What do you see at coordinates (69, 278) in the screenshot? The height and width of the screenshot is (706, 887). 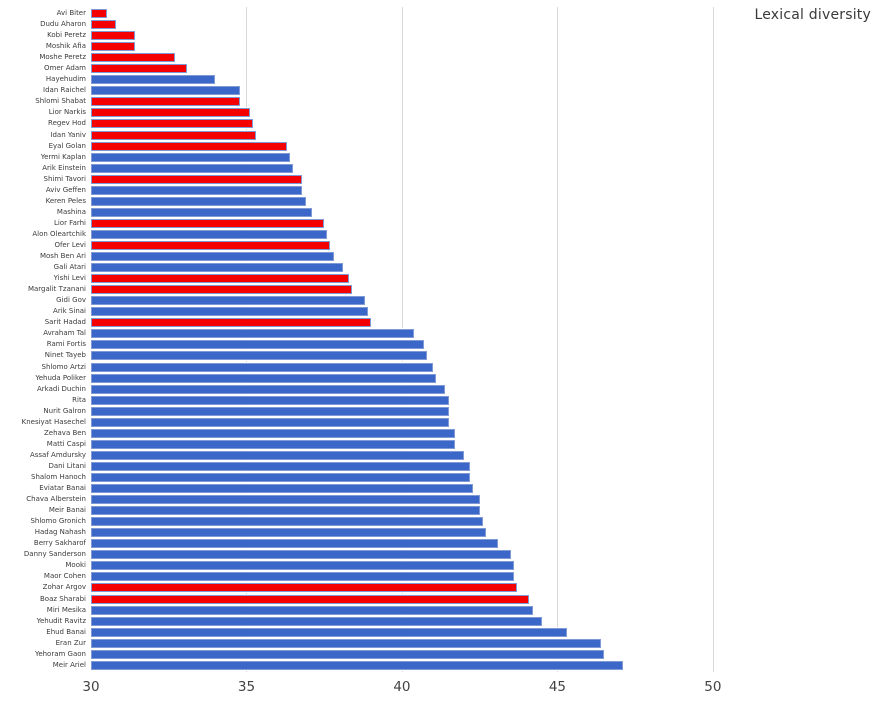 I see `y-axis-label-yishi-levi: Yishi Levi` at bounding box center [69, 278].